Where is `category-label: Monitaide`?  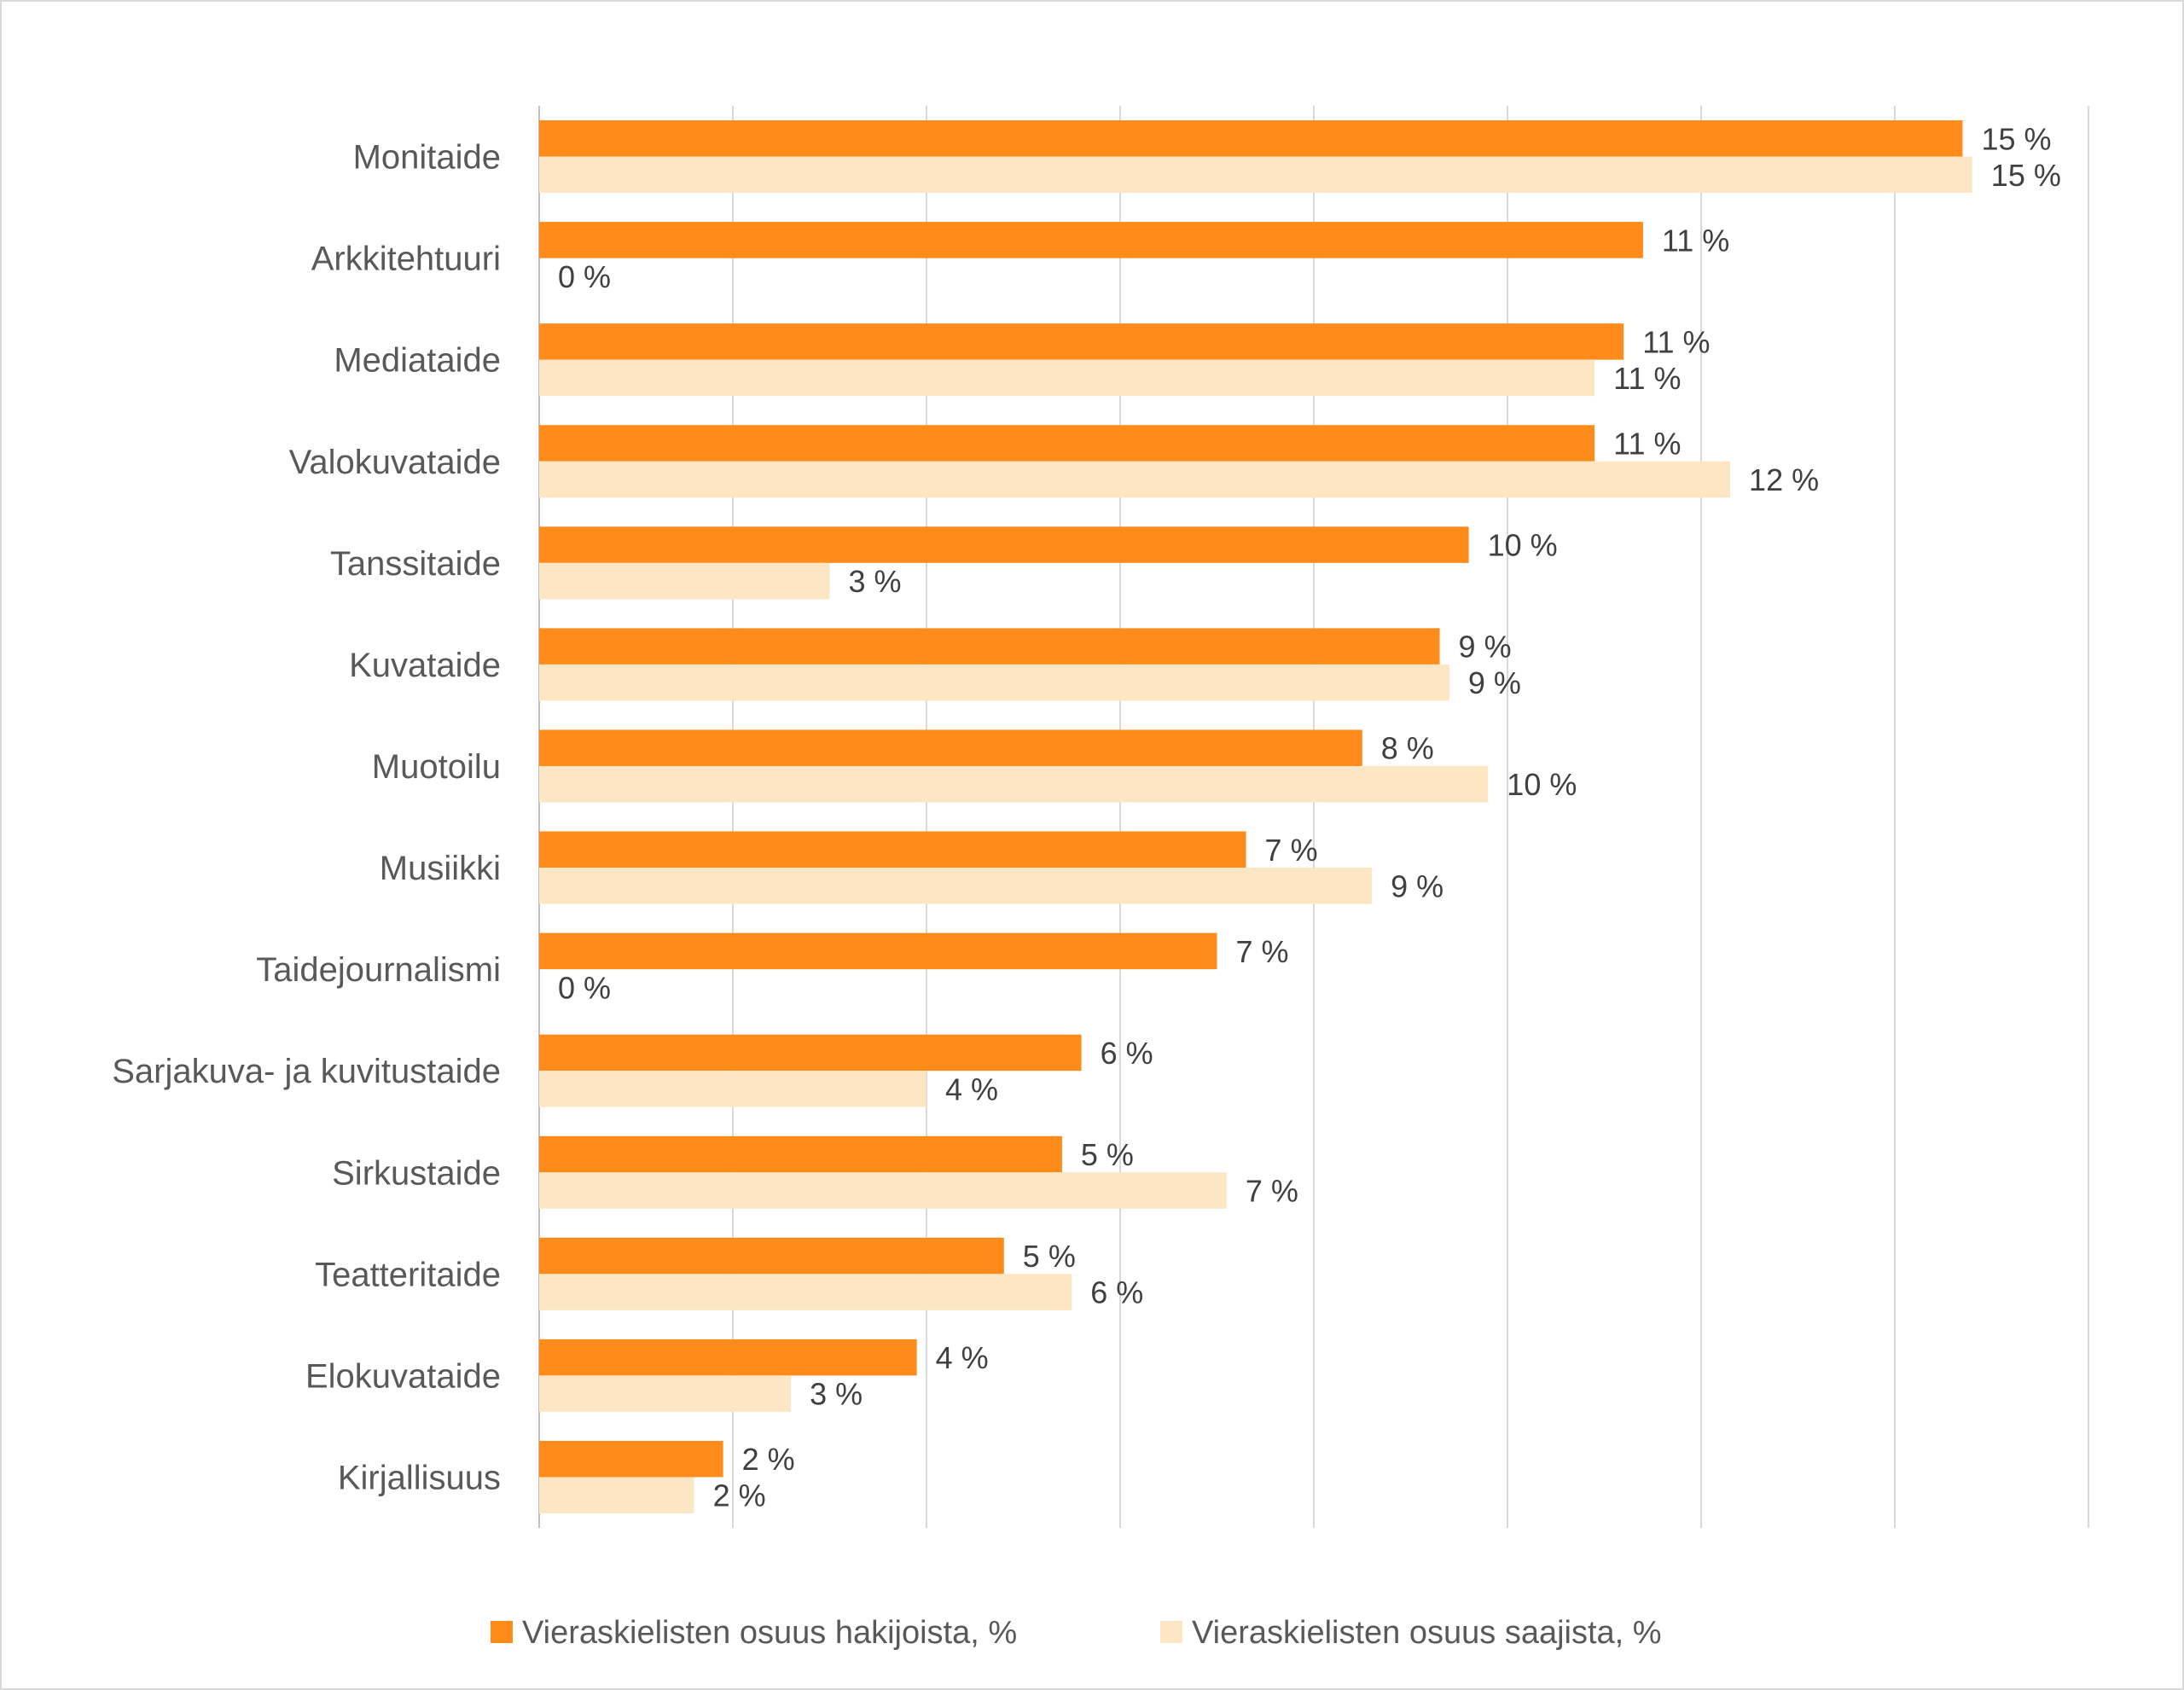
category-label: Monitaide is located at coordinates (427, 158).